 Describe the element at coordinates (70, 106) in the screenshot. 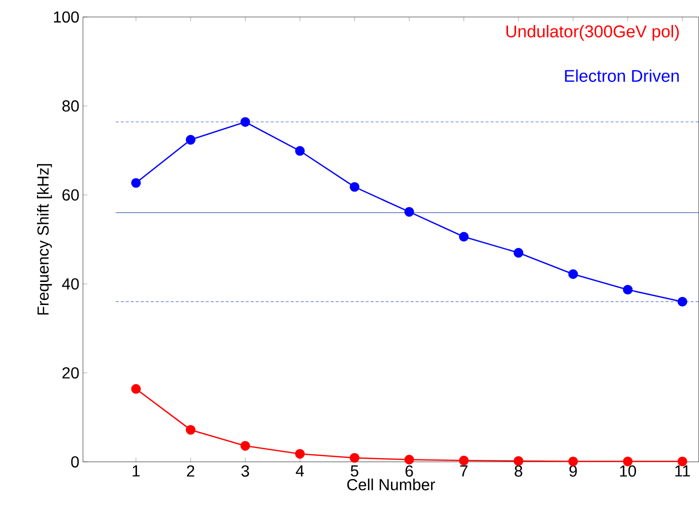

I see `y-tick-label: 80` at that location.